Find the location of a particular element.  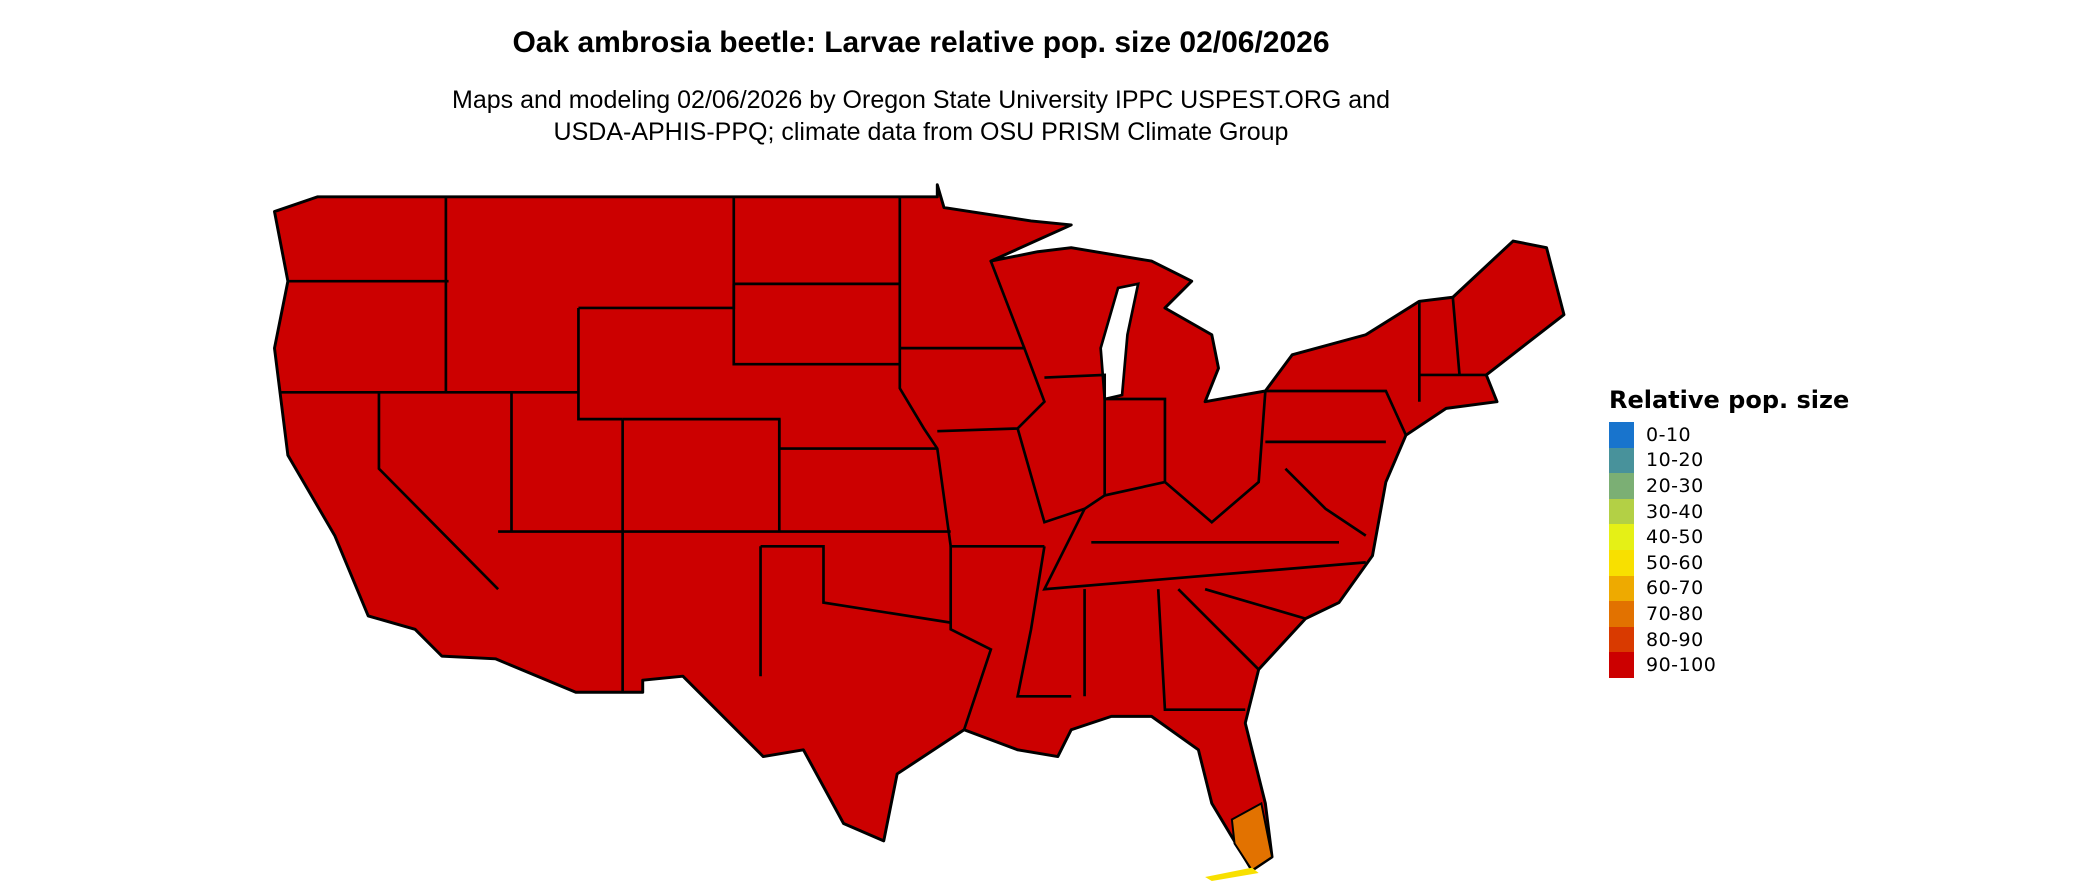

legend-label: 60-70 is located at coordinates (1675, 588).